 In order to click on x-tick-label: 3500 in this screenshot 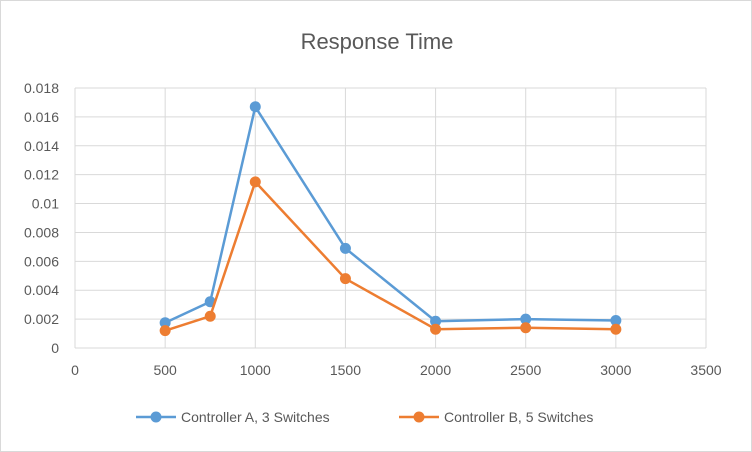, I will do `click(705, 370)`.